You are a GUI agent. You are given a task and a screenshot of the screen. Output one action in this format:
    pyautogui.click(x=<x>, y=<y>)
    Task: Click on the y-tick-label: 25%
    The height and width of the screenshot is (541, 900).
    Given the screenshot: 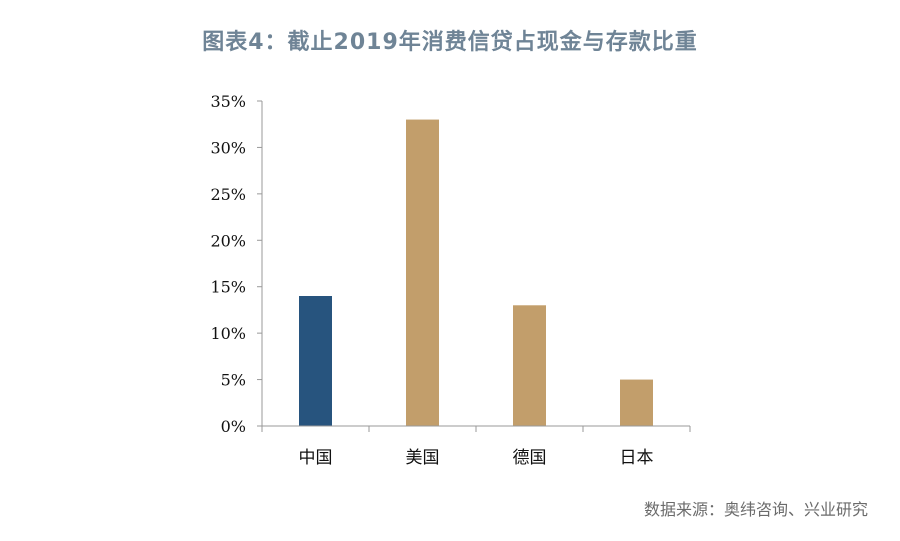 What is the action you would take?
    pyautogui.click(x=228, y=194)
    